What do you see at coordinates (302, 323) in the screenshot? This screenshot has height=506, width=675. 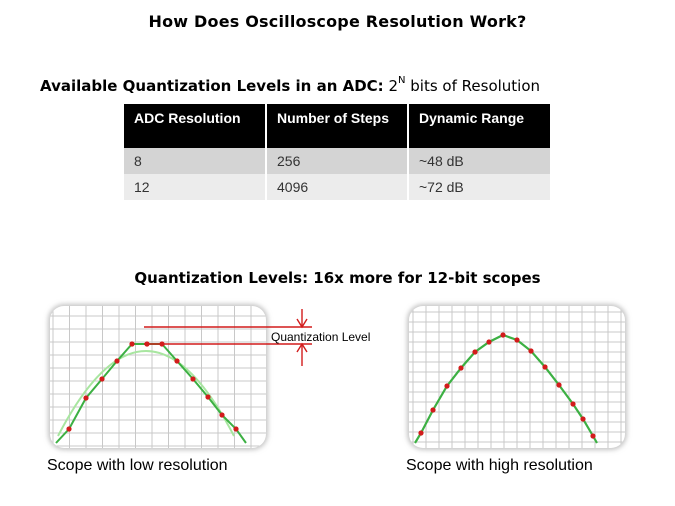 I see `down-arrow-icon` at bounding box center [302, 323].